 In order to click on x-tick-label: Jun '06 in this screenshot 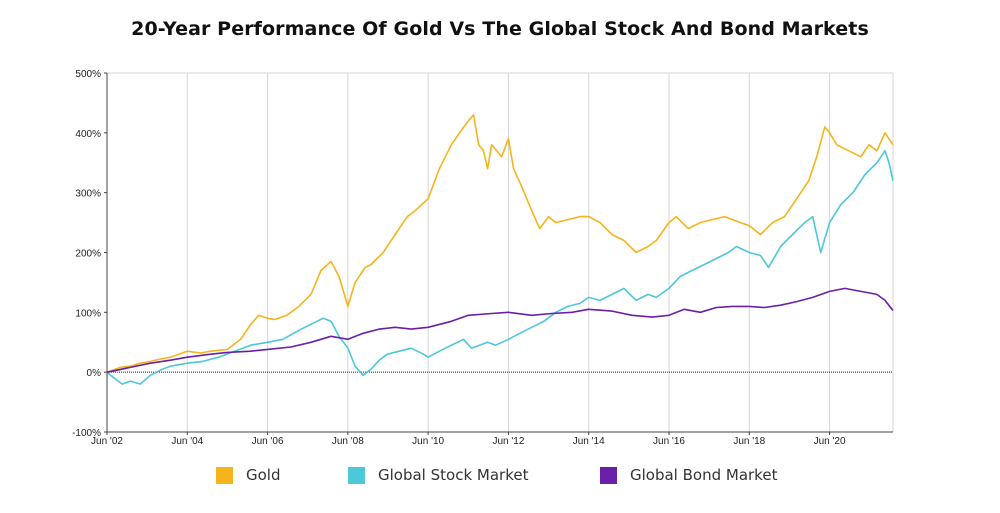, I will do `click(268, 441)`.